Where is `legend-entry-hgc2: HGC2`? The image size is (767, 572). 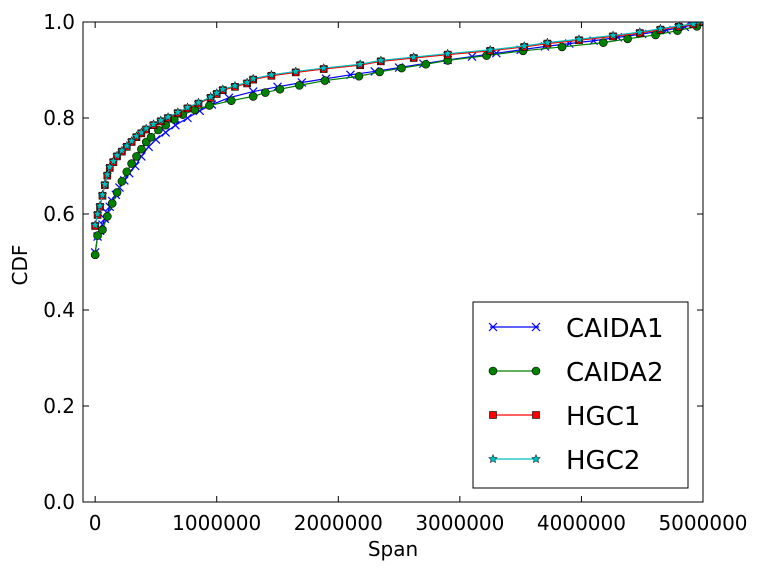 legend-entry-hgc2: HGC2 is located at coordinates (564, 461).